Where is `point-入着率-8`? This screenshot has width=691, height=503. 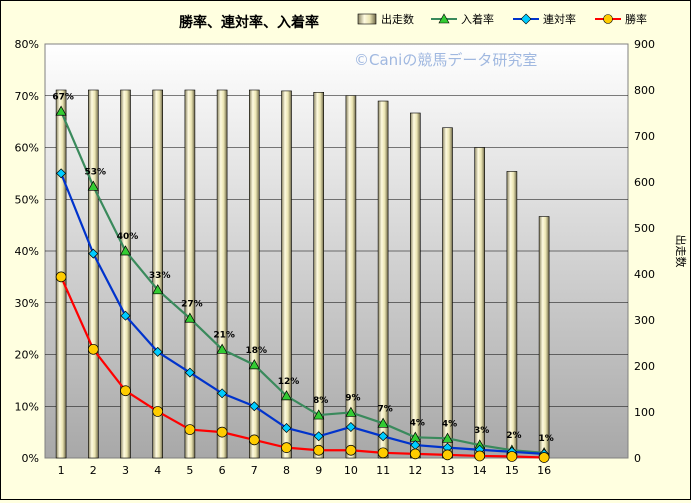
point-入着率-8 is located at coordinates (286, 395).